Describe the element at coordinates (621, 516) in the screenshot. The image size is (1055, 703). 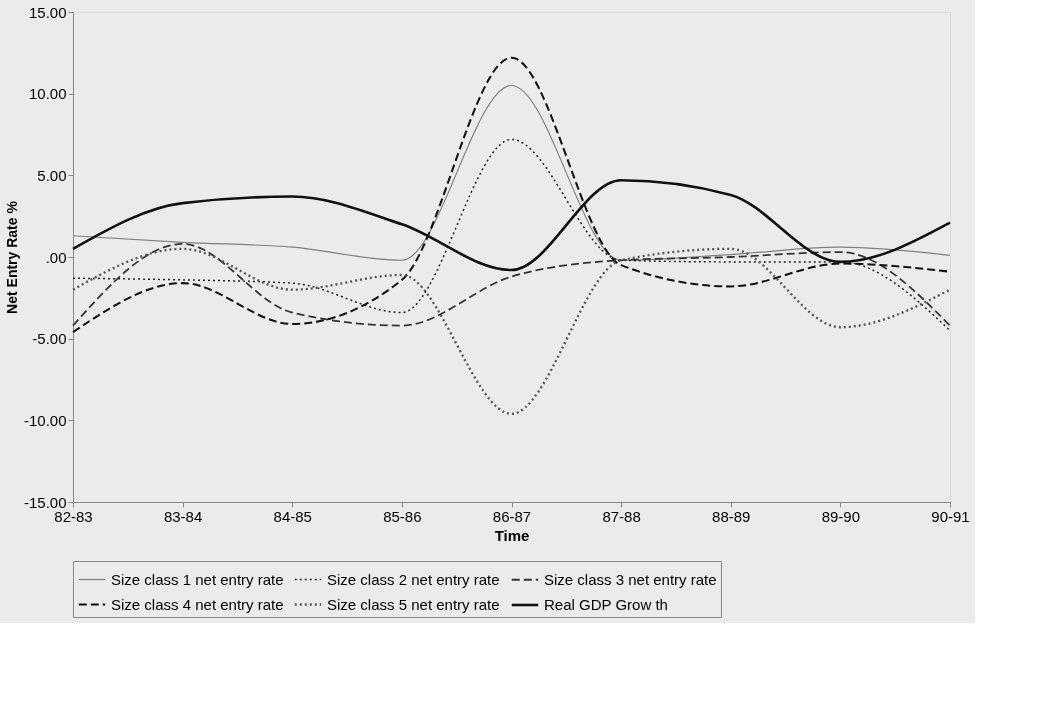
I see `x-tick-label: 87-88` at that location.